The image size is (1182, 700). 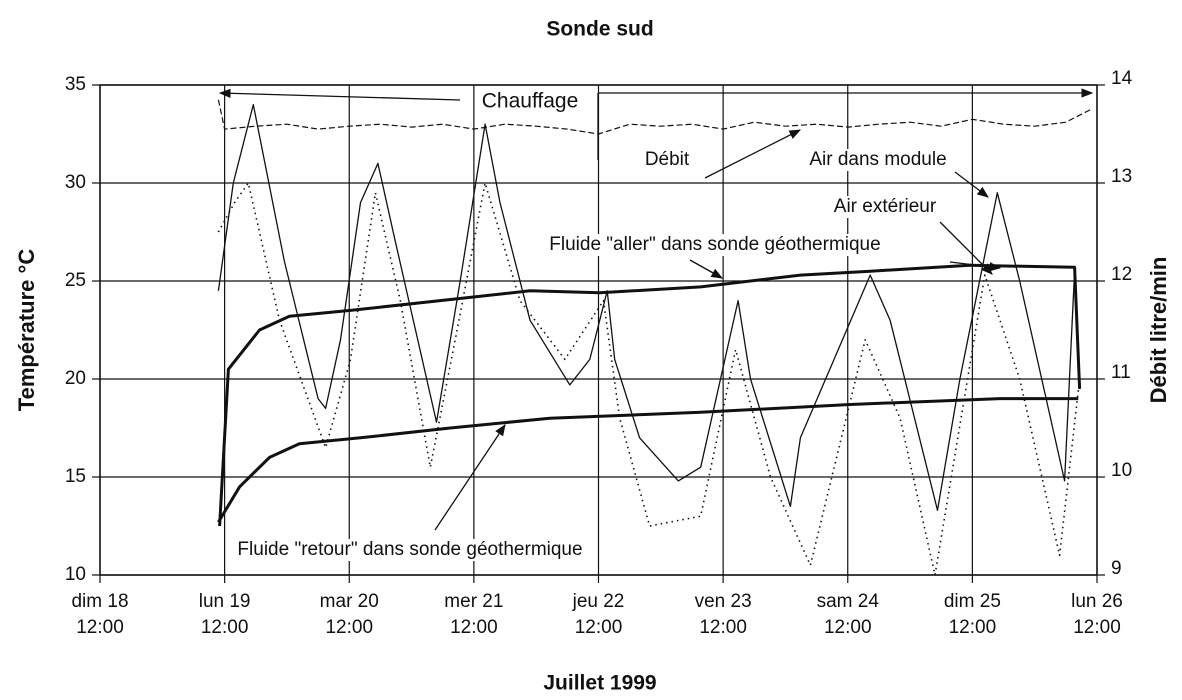 What do you see at coordinates (75, 182) in the screenshot?
I see `y-tick-label: 30` at bounding box center [75, 182].